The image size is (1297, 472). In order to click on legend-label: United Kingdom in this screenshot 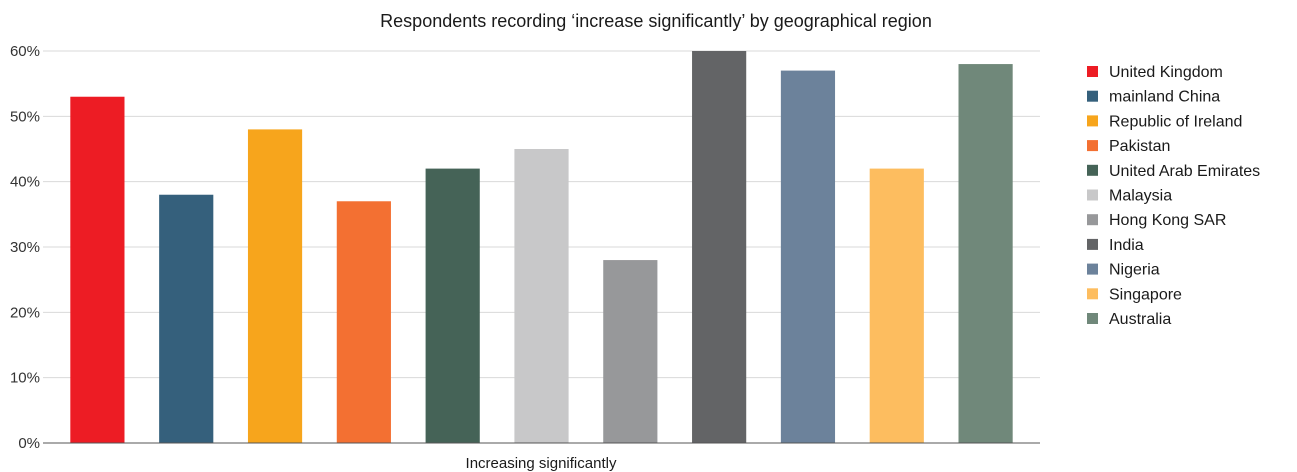, I will do `click(1166, 72)`.